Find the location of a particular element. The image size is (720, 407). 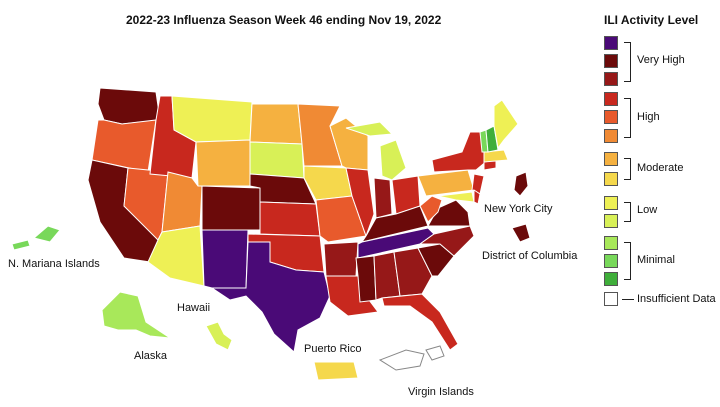

state-mississippi is located at coordinates (366, 279).